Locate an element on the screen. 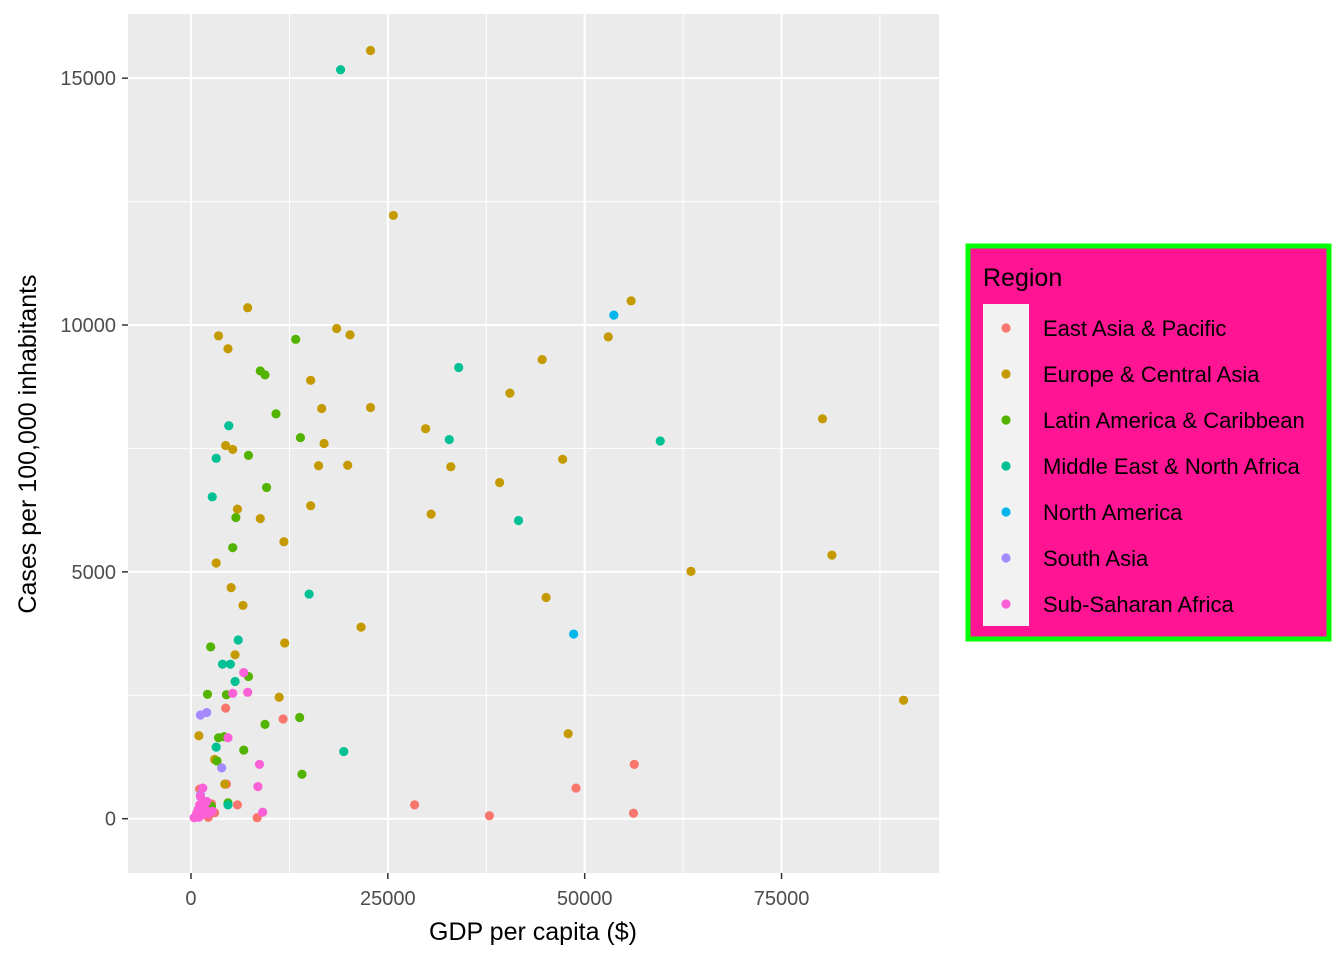  legend-label: Europe & Central Asia is located at coordinates (1151, 374).